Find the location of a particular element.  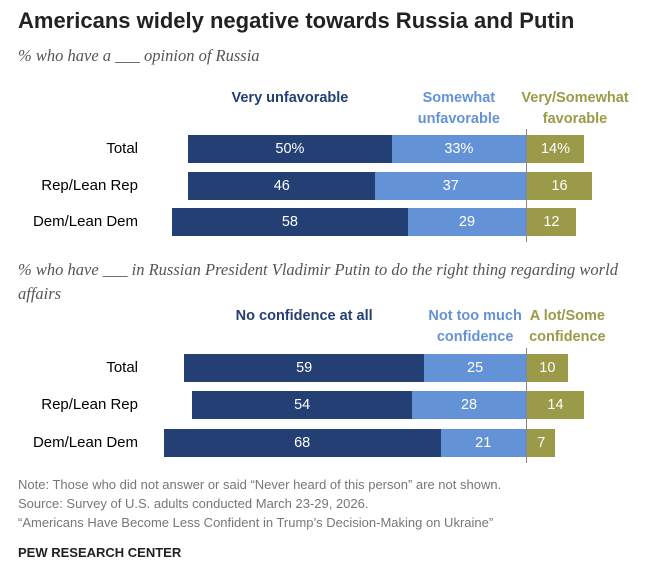

value-label: 21 is located at coordinates (483, 442).